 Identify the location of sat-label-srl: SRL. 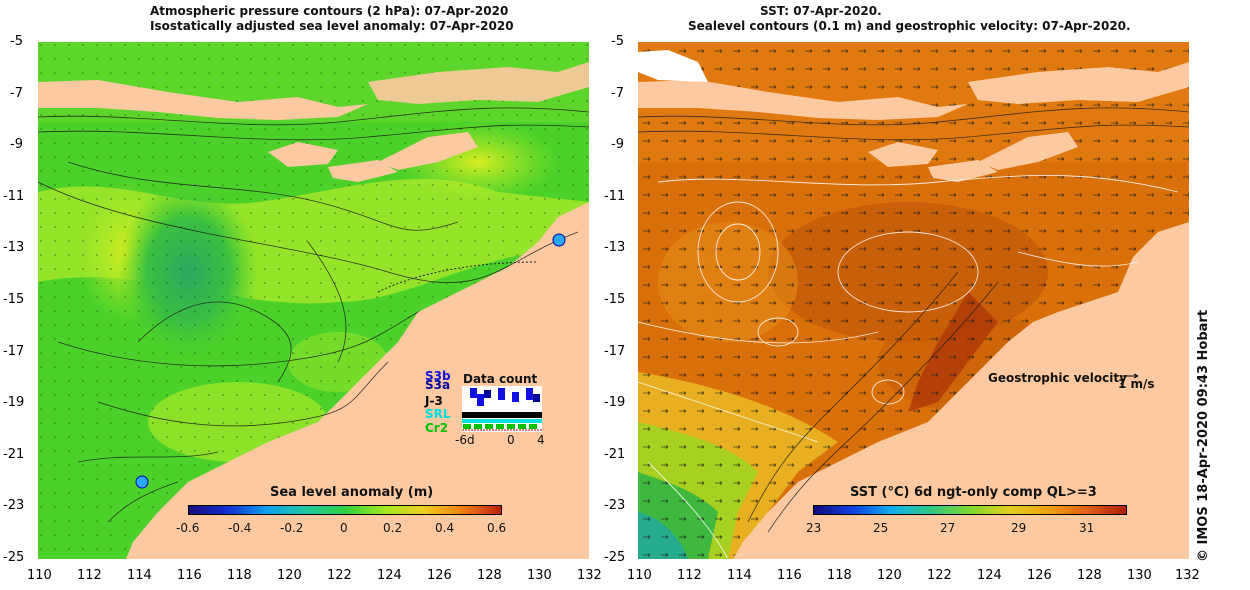
(438, 414).